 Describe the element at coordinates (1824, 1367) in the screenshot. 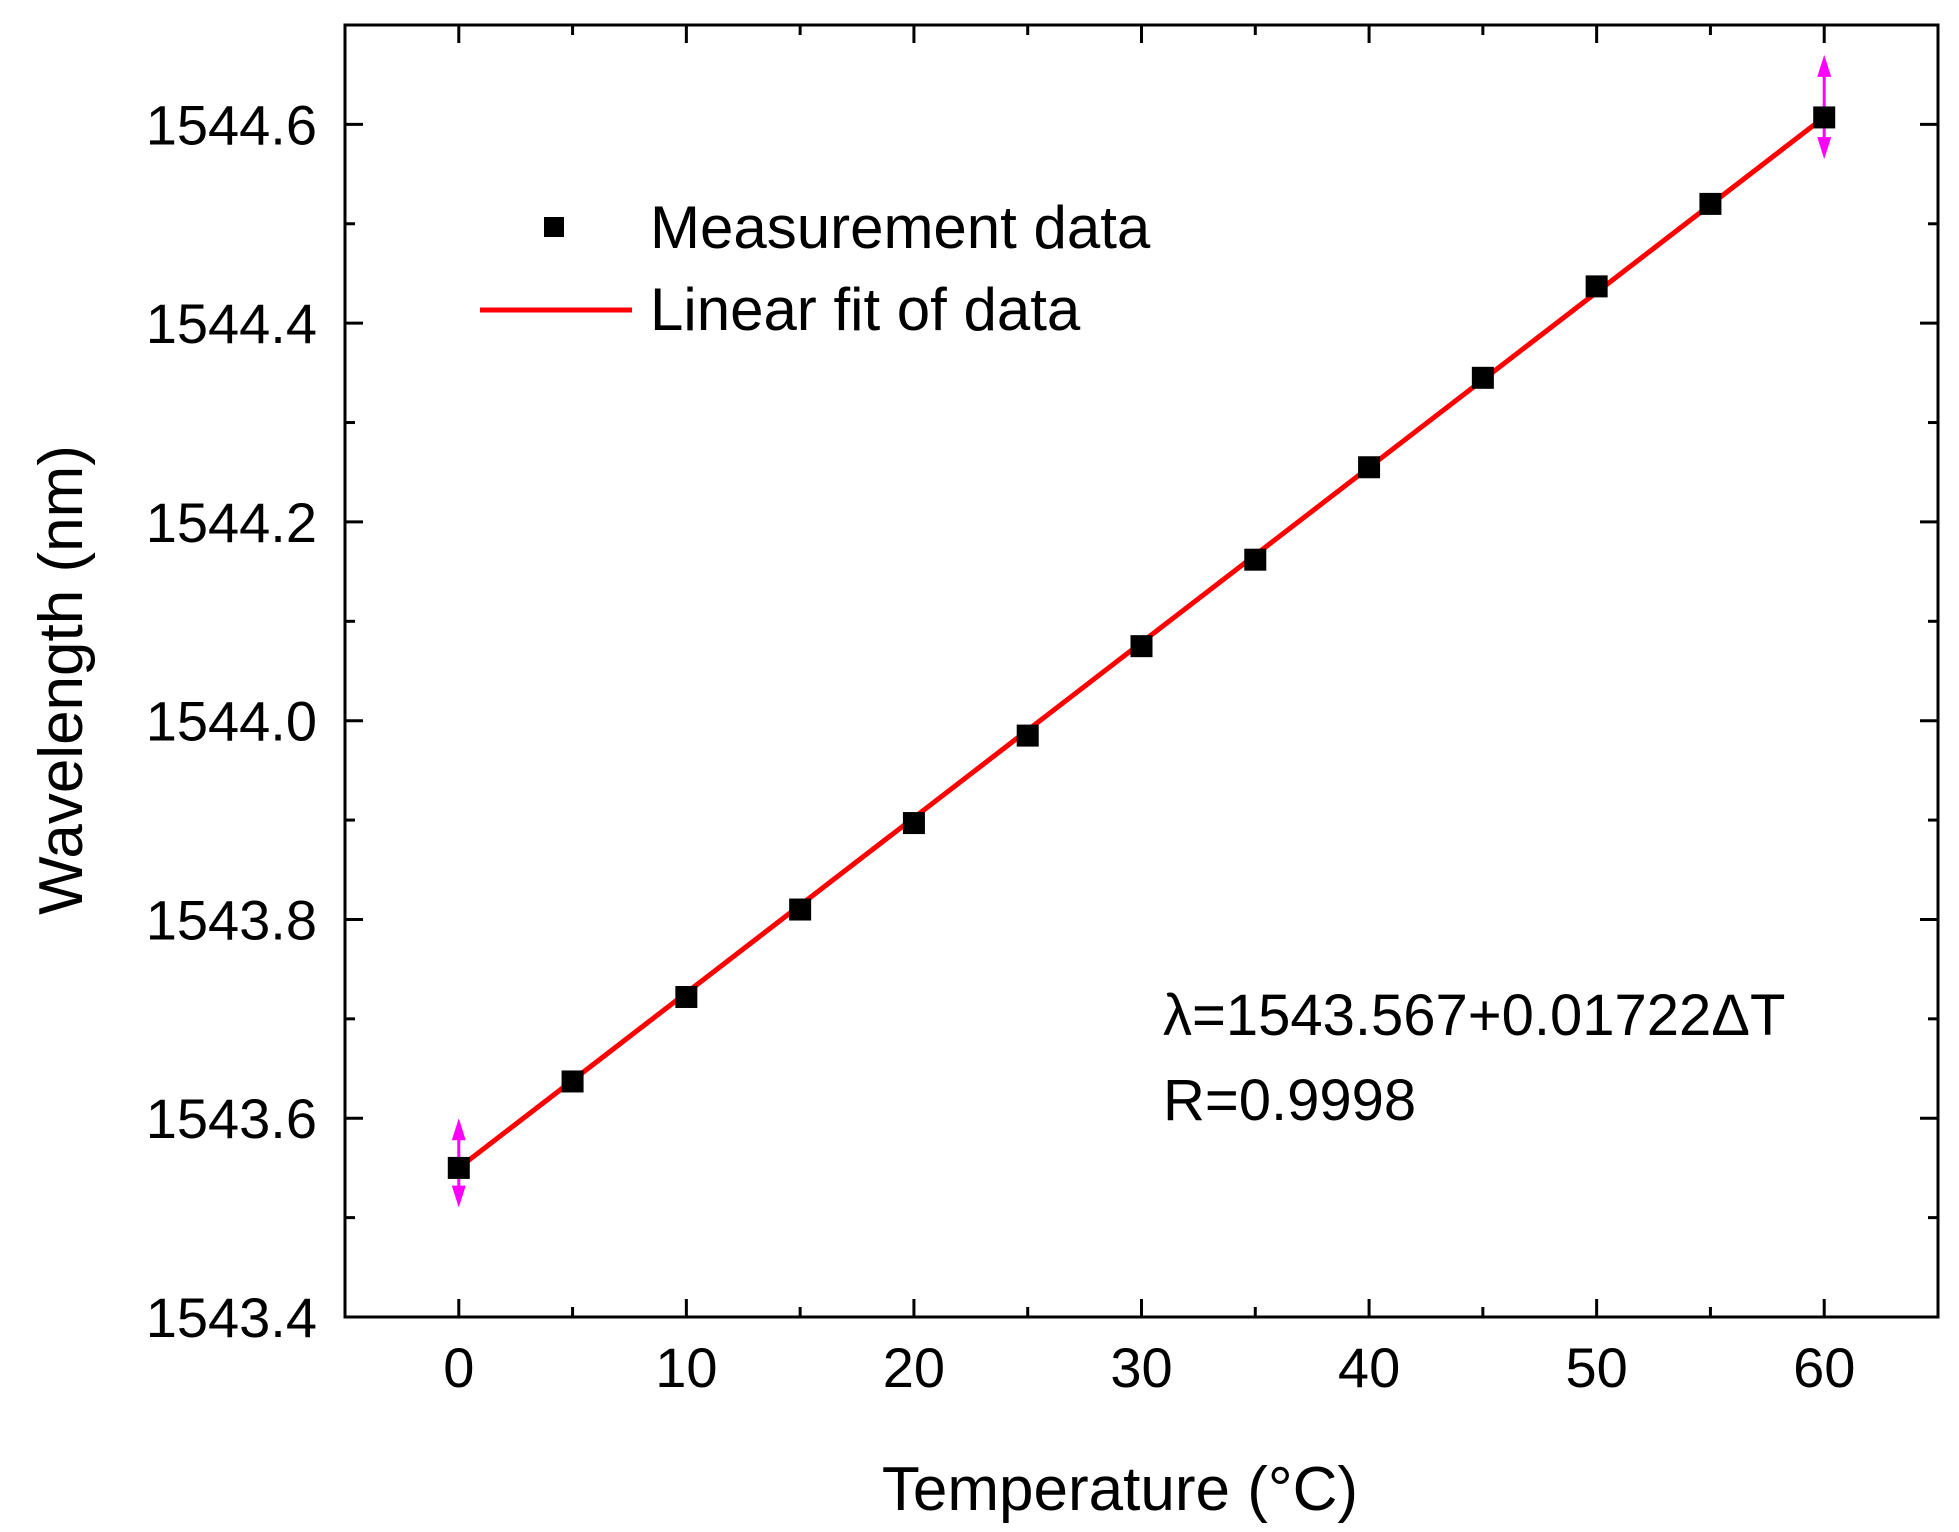

I see `x-tick-label: 60` at that location.